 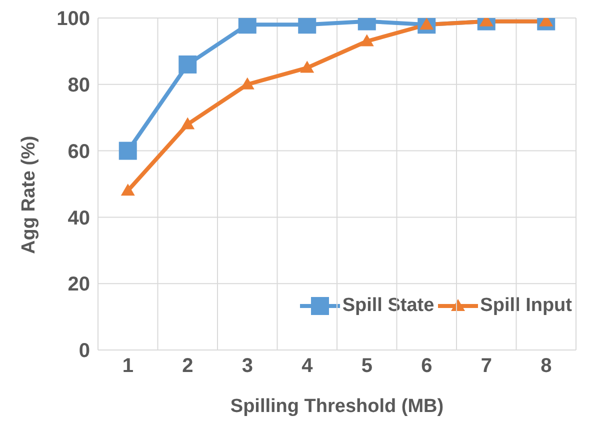 What do you see at coordinates (247, 366) in the screenshot?
I see `x-tick-label: 3` at bounding box center [247, 366].